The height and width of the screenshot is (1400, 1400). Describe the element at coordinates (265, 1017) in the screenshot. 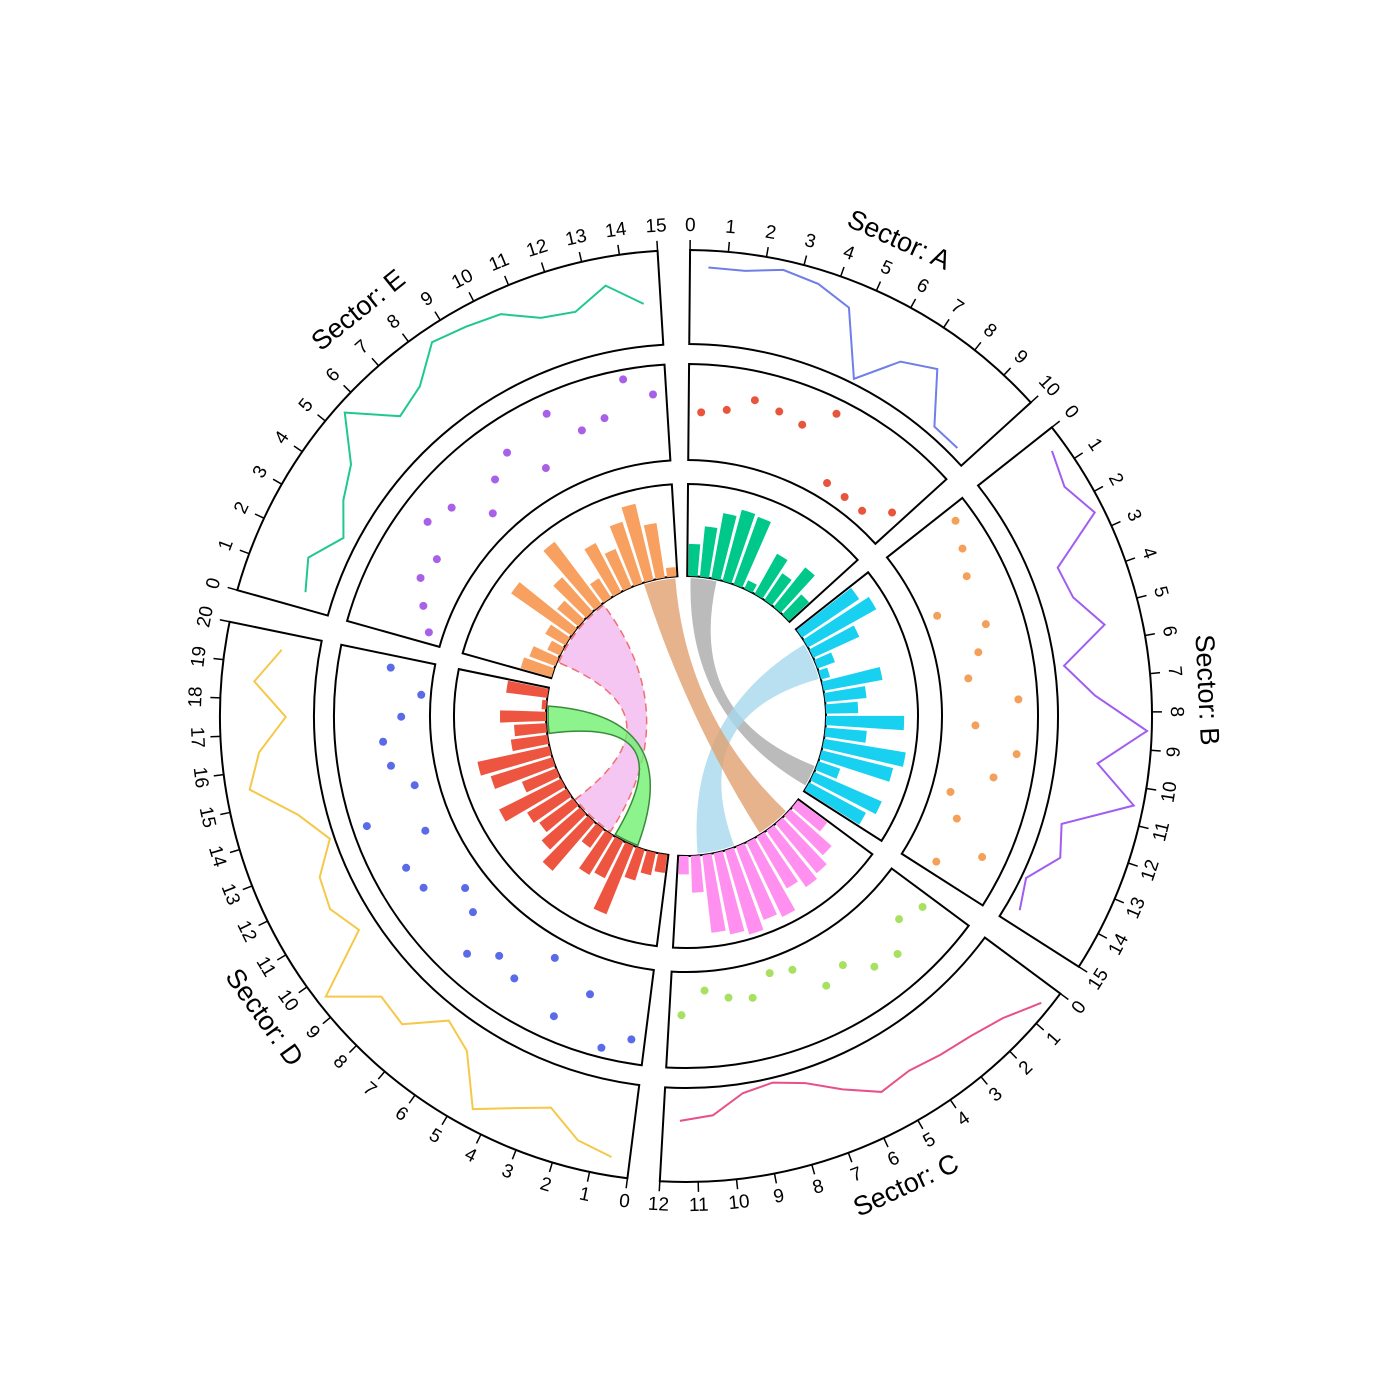

I see `sector-label: Sector: D` at that location.